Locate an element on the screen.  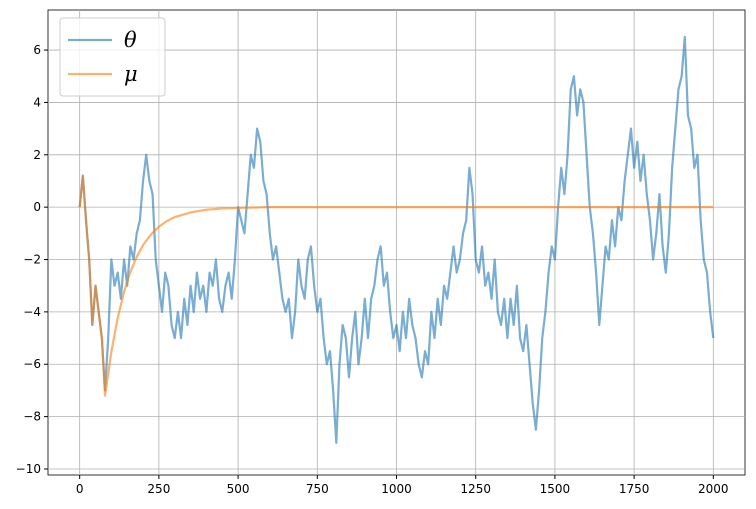
x-tick-label: 250 is located at coordinates (158, 489).